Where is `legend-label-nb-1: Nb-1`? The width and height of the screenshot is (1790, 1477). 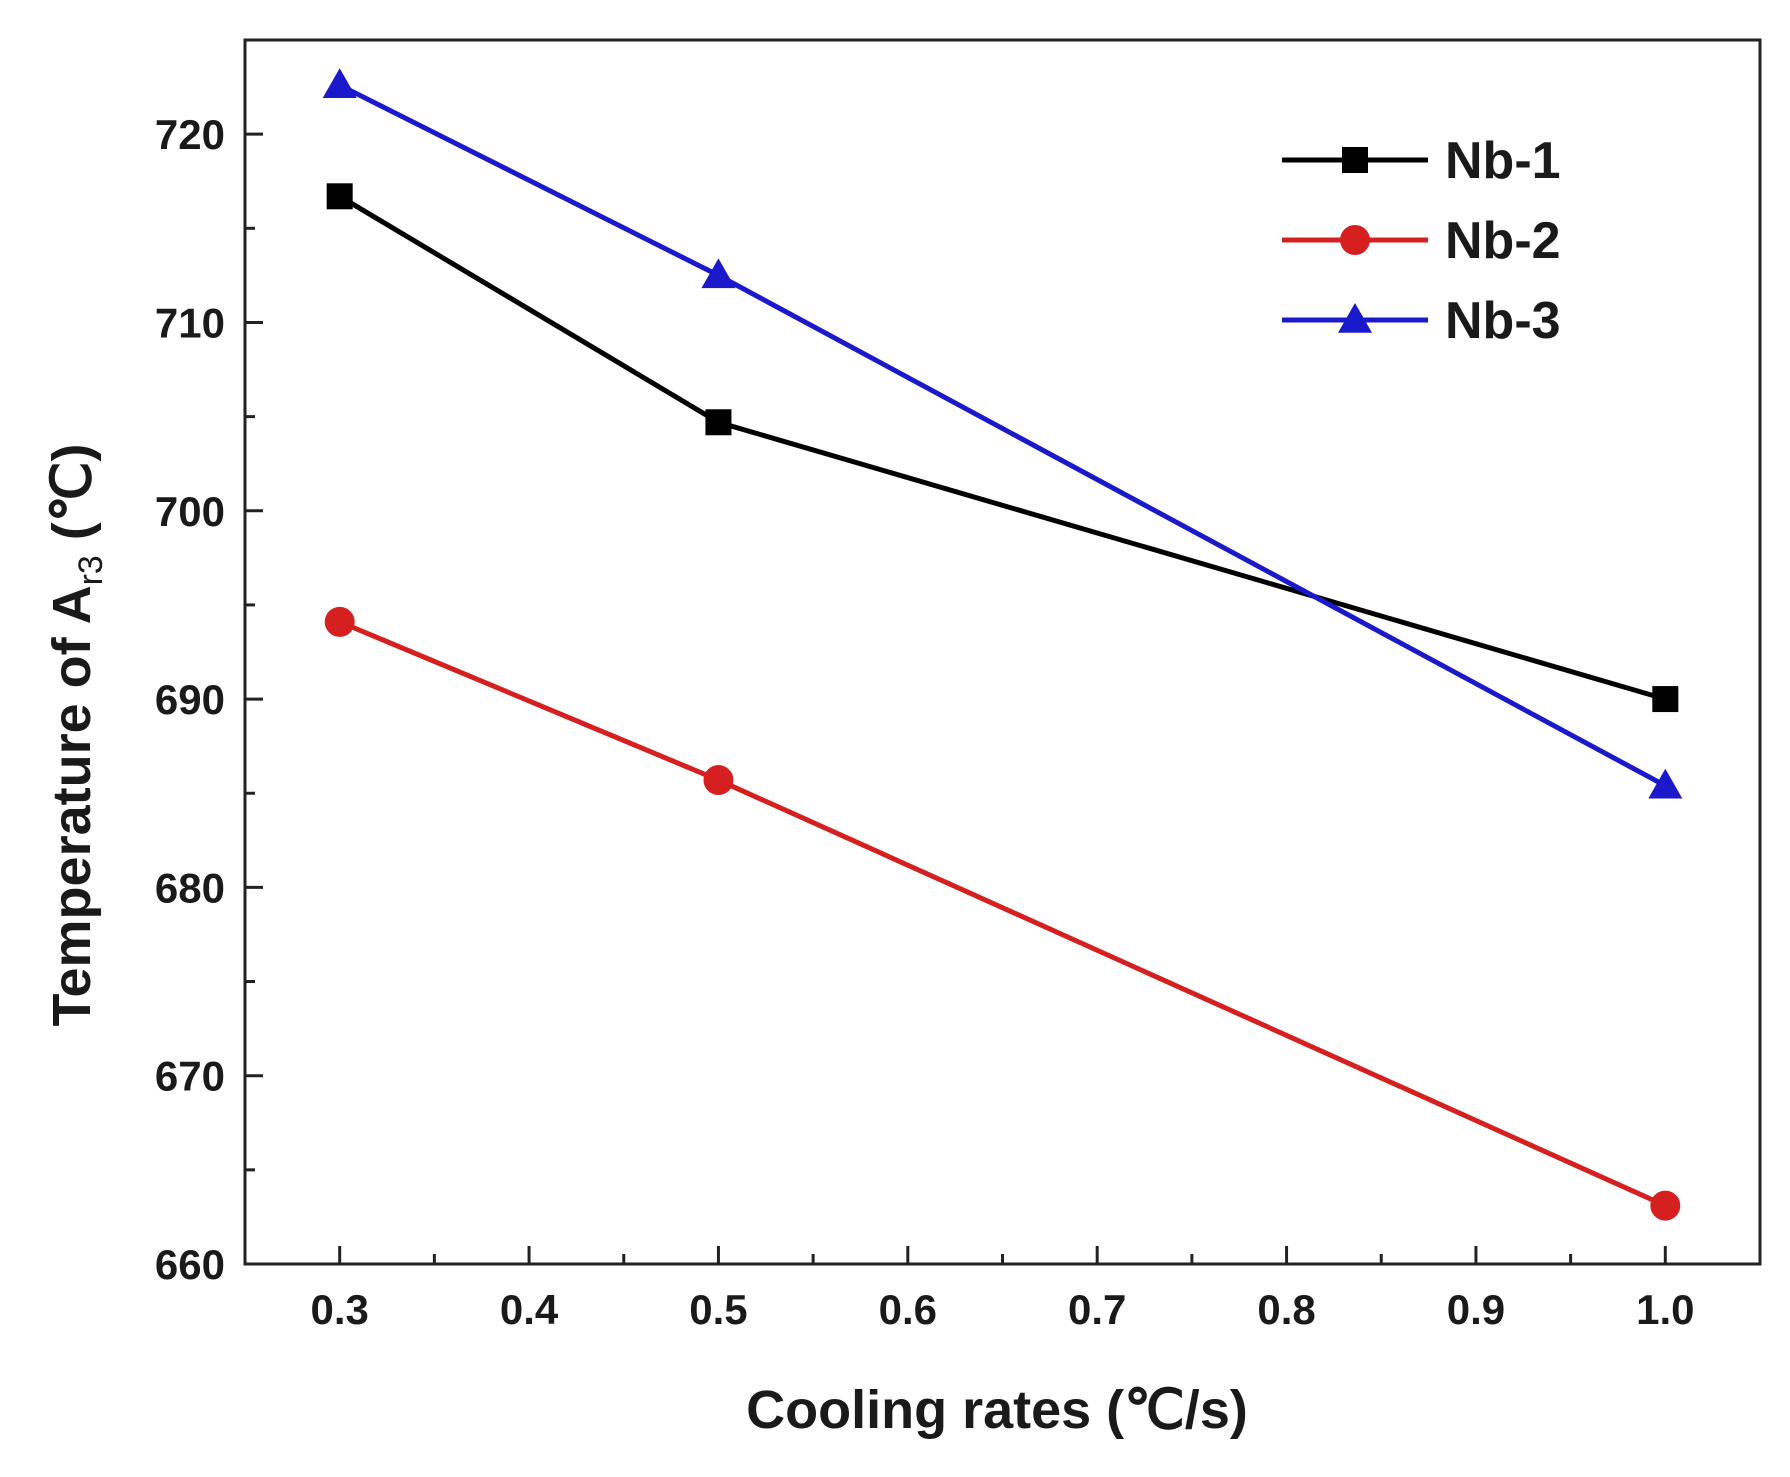
legend-label-nb-1: Nb-1 is located at coordinates (1503, 161).